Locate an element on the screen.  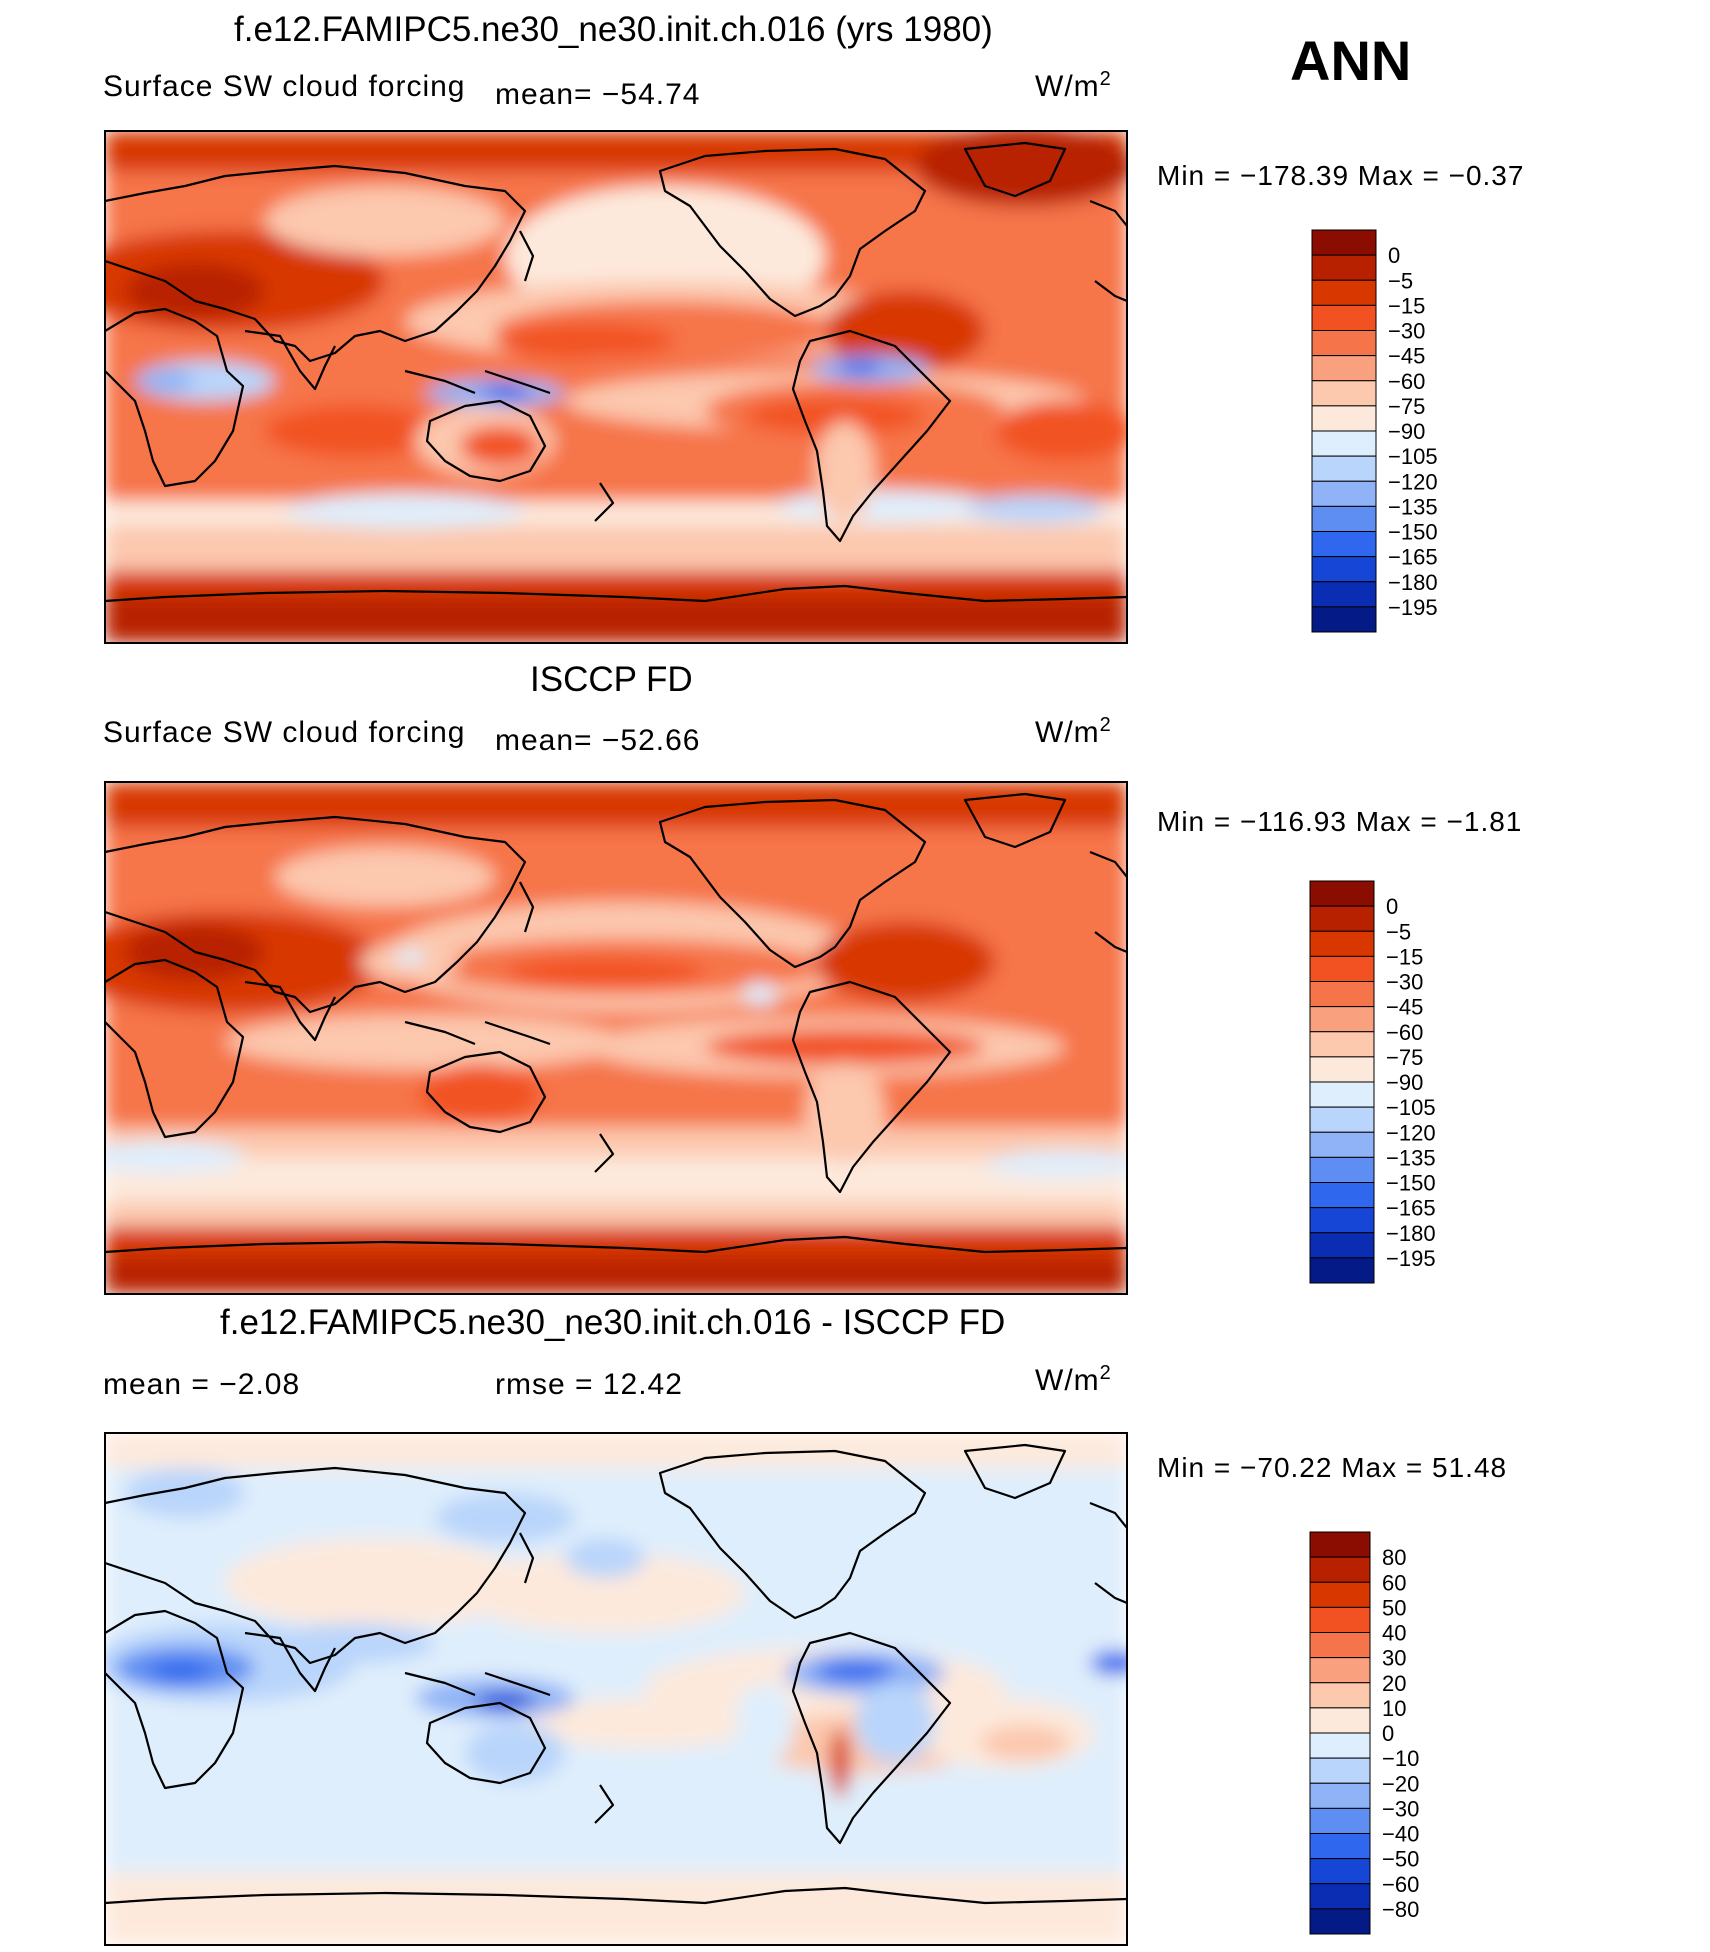
colorbar-2-tick-label: −60 is located at coordinates (1404, 1032).